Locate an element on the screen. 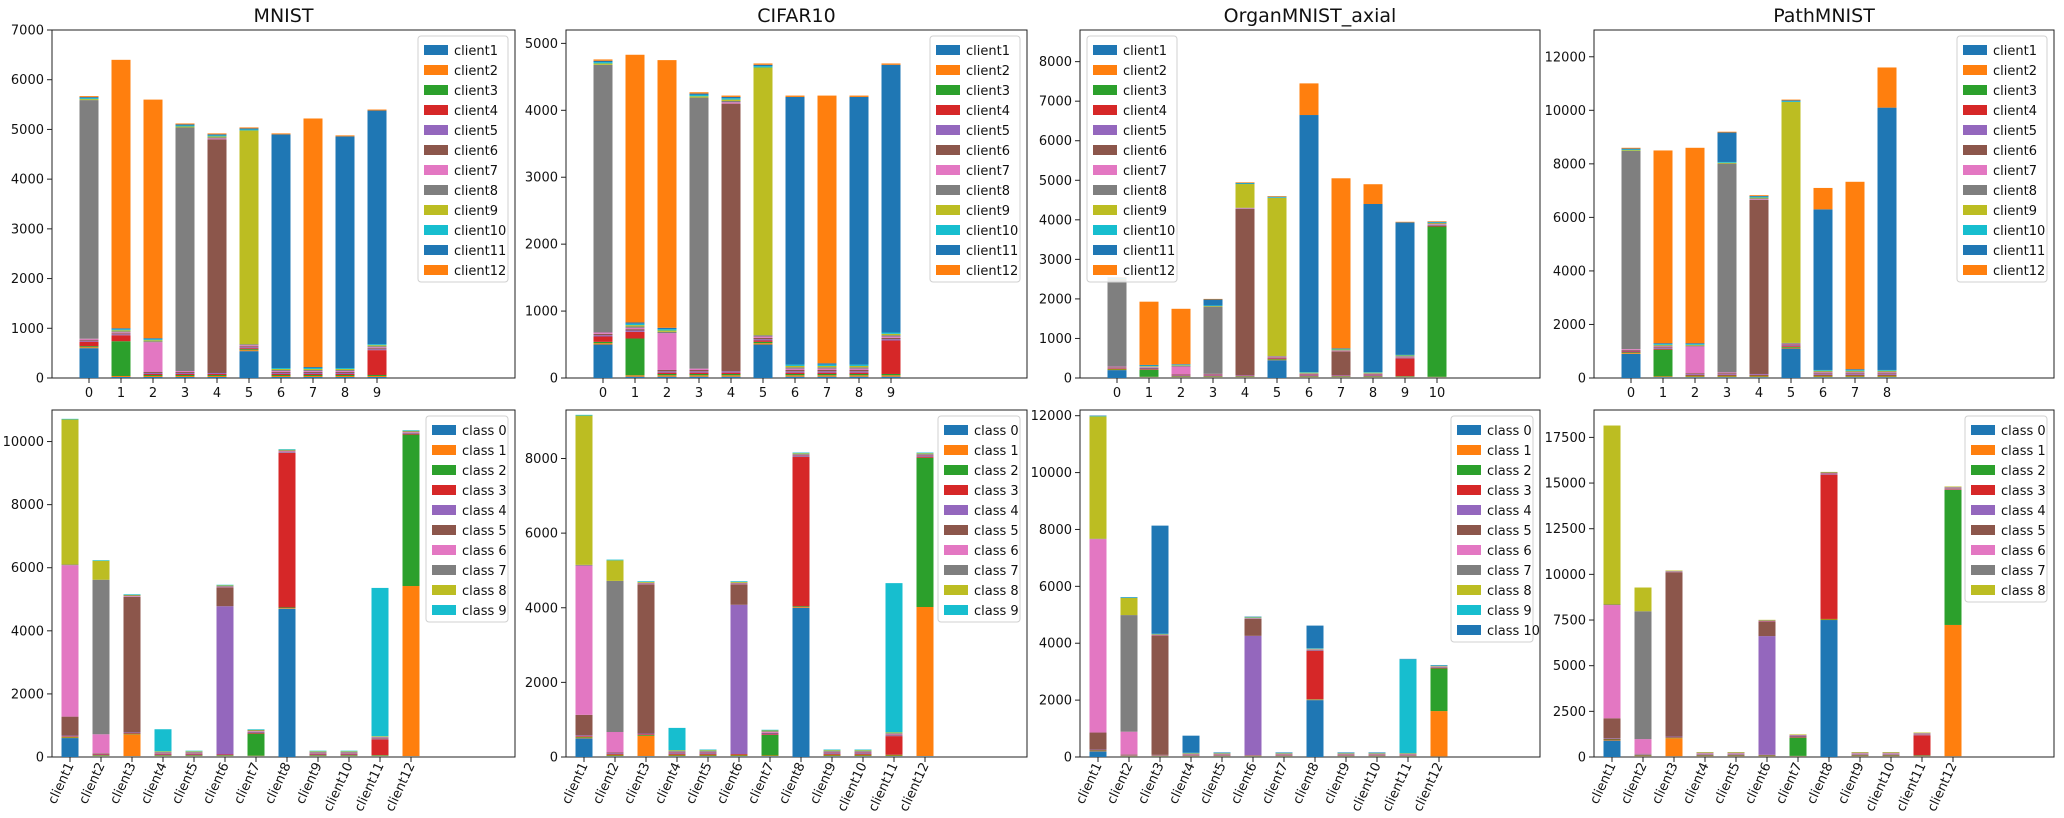 The width and height of the screenshot is (2064, 818). chart6-xtick-label: client6 is located at coordinates (730, 783).